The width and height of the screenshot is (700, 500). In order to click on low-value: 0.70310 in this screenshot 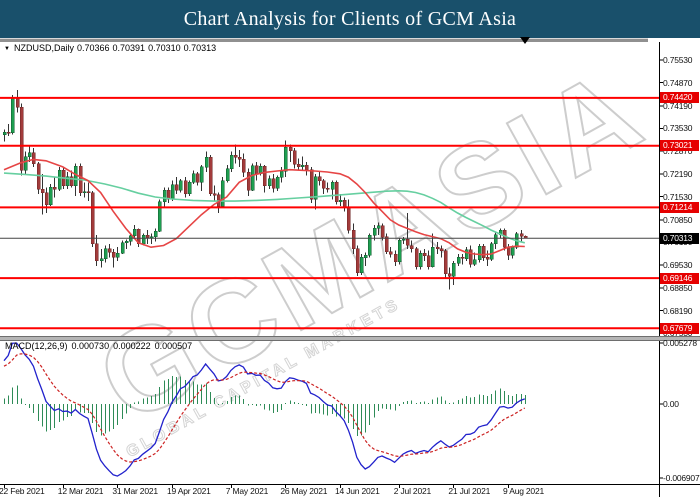, I will do `click(164, 48)`.